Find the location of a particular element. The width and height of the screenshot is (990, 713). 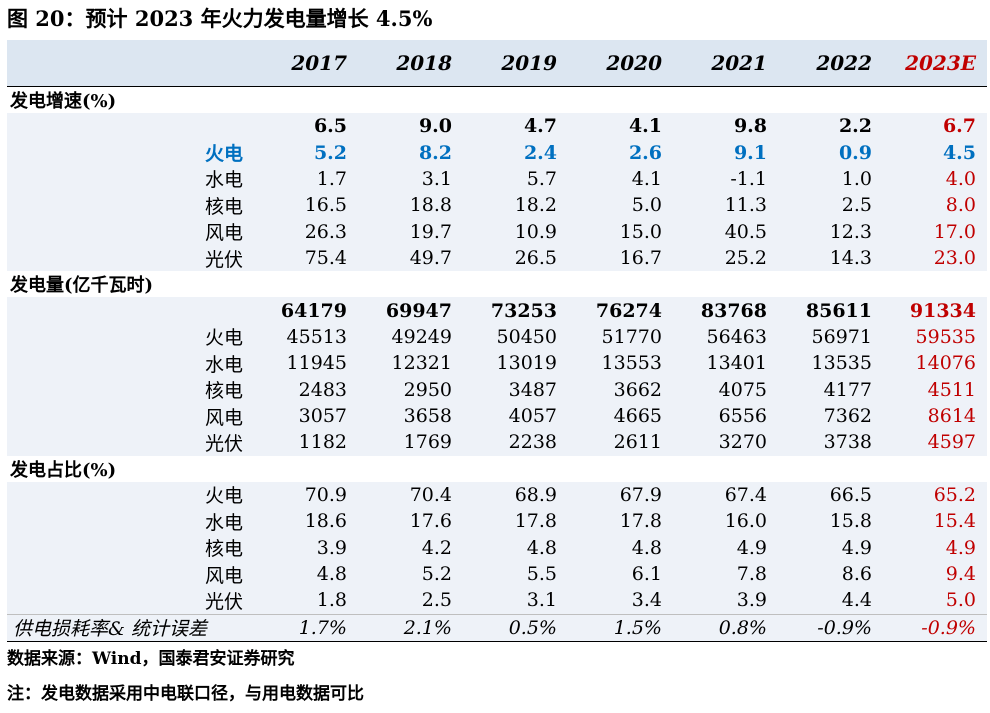

row-label: 风电 is located at coordinates (224, 417).